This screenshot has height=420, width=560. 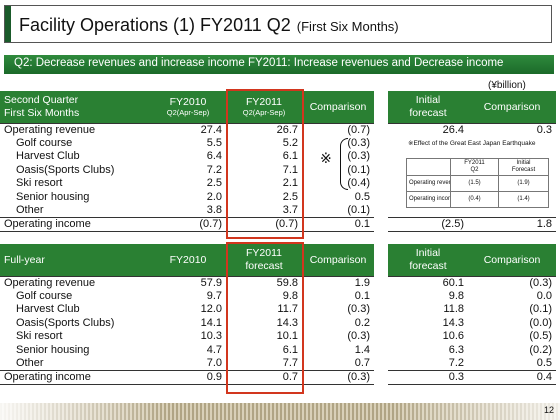 I want to click on mini-cell-initial: (1.9), so click(x=523, y=183).